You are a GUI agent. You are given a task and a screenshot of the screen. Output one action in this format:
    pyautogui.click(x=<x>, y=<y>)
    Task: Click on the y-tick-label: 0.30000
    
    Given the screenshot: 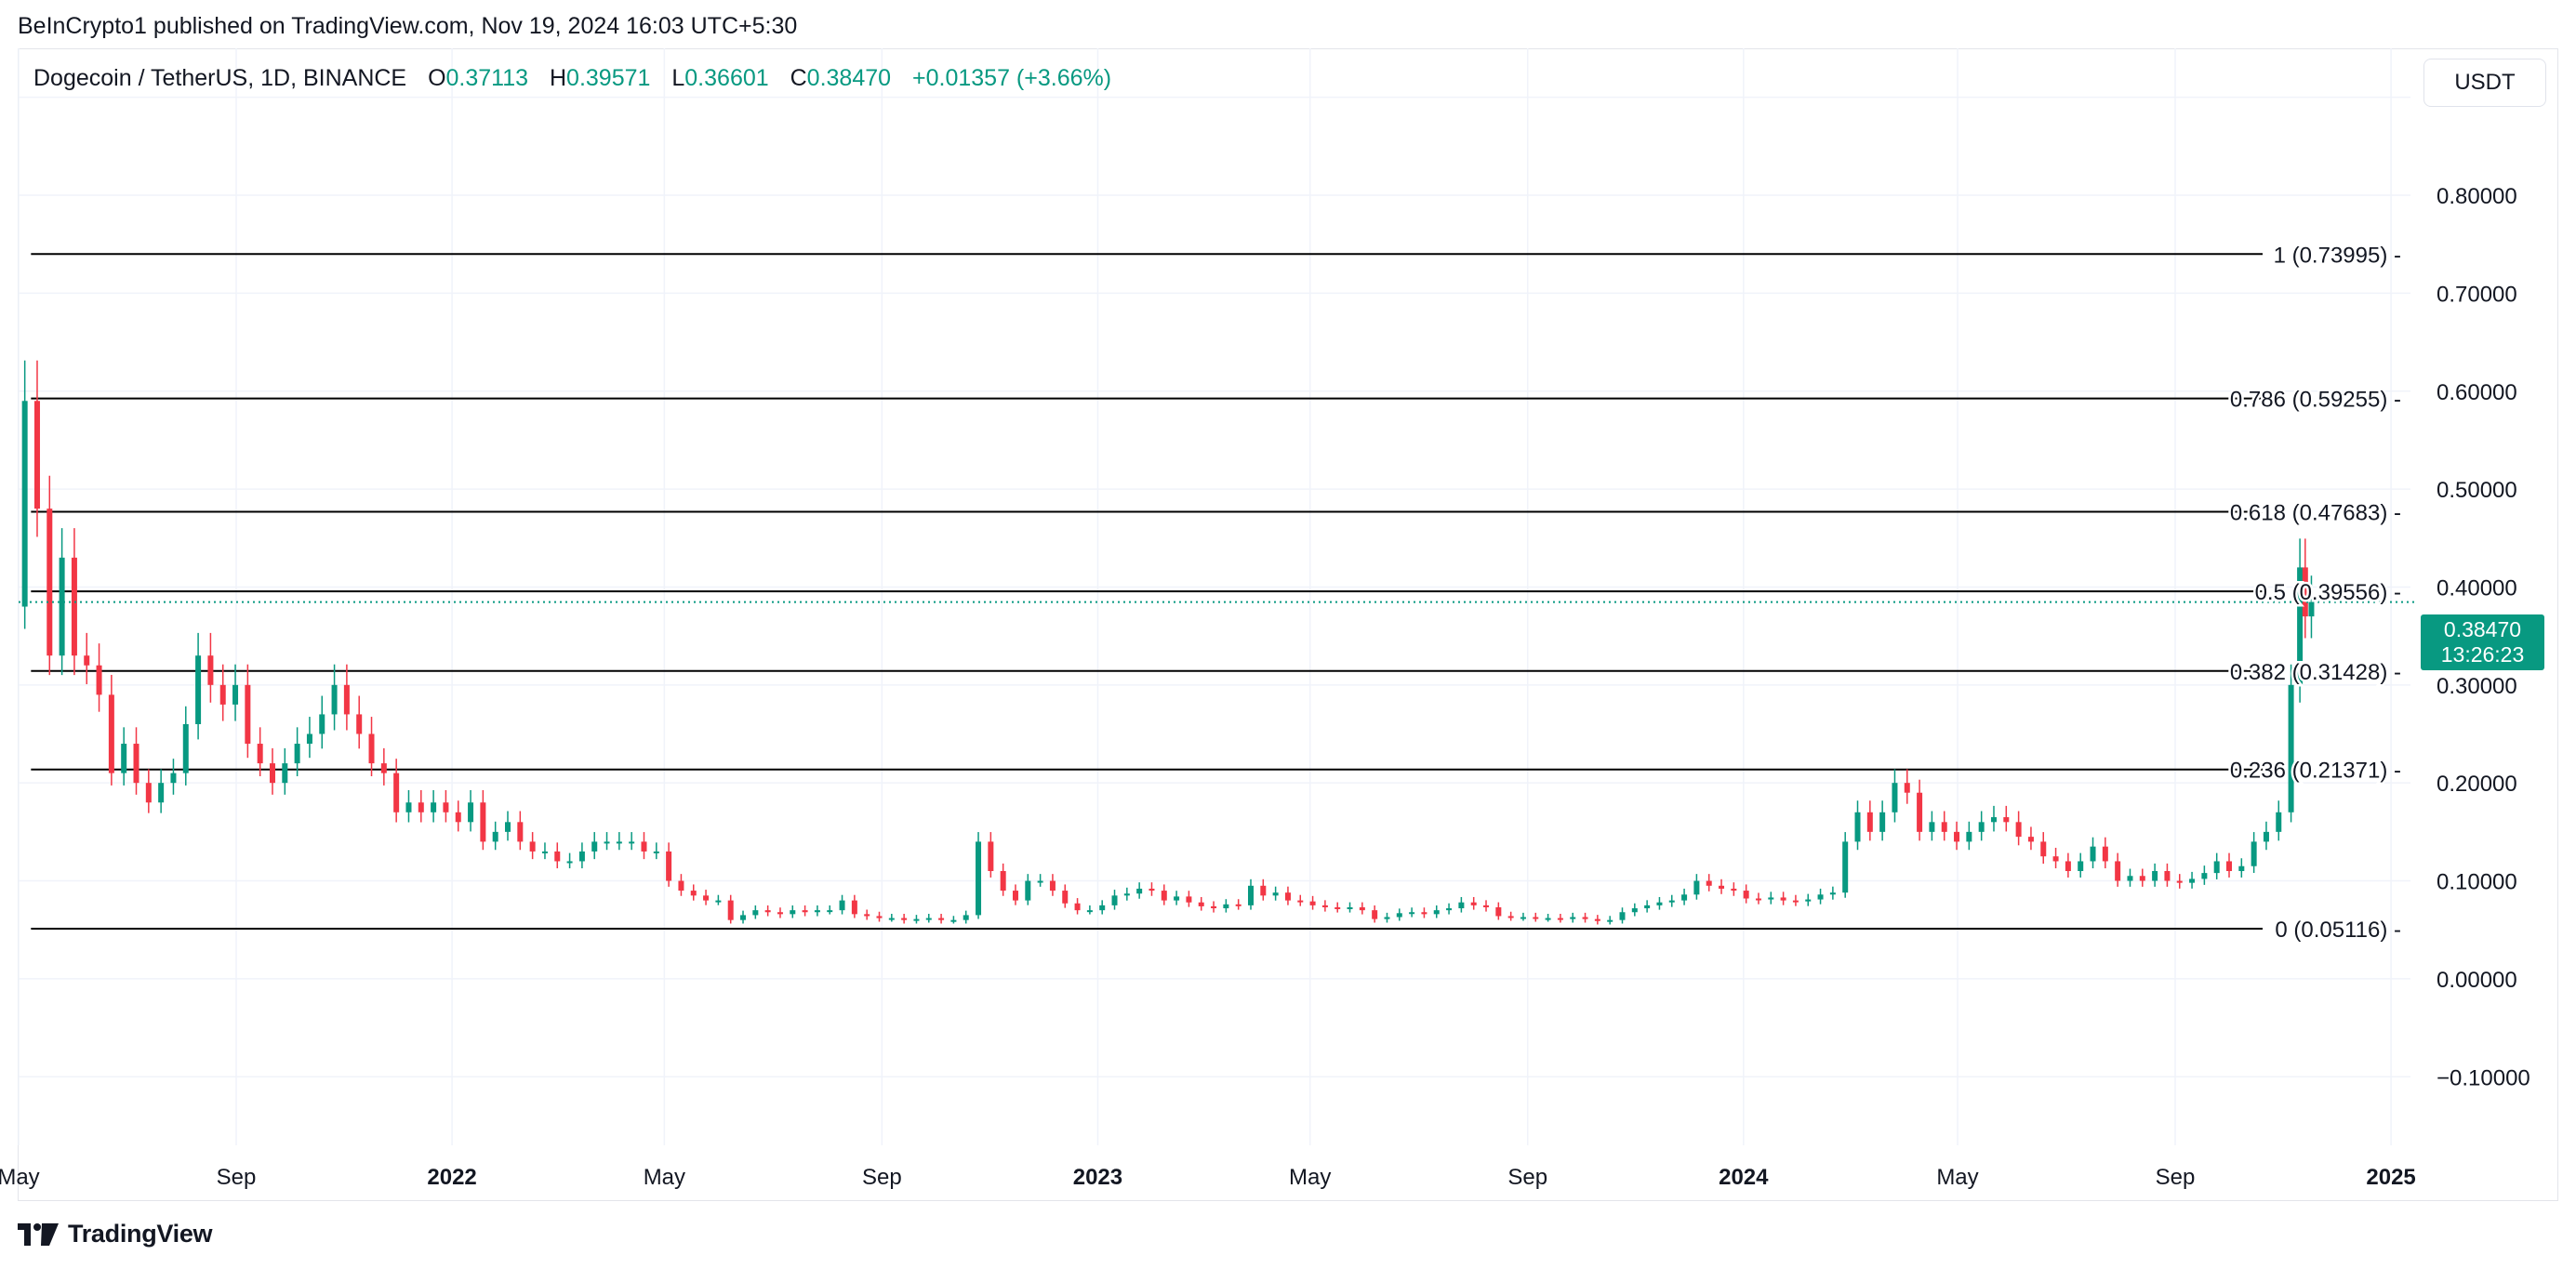 What is the action you would take?
    pyautogui.click(x=2477, y=686)
    